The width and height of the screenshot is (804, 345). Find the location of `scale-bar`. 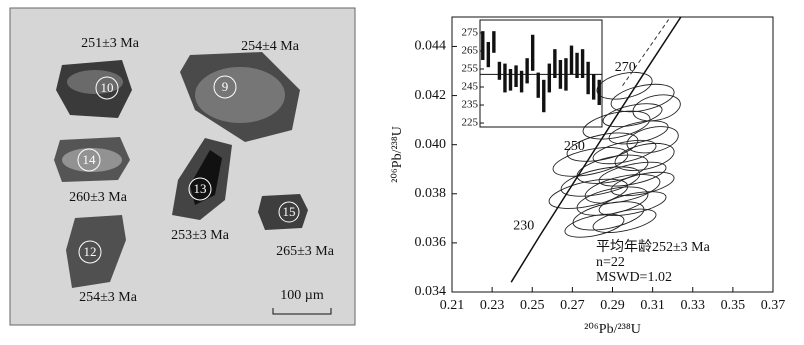

scale-bar is located at coordinates (302, 311).